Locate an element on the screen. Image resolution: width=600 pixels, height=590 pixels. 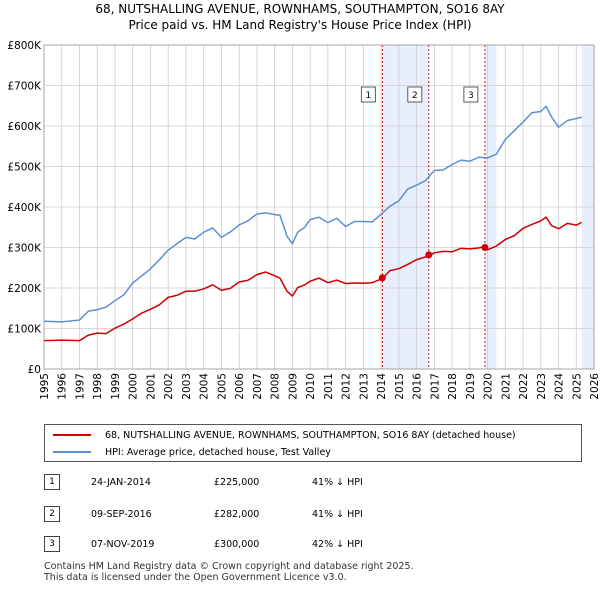
x-tick-label: 1996 is located at coordinates (63, 386).